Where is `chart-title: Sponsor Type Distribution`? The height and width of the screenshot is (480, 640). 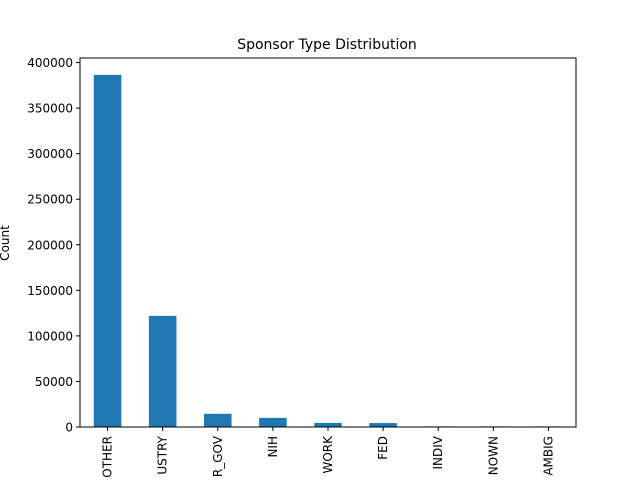
chart-title: Sponsor Type Distribution is located at coordinates (327, 45).